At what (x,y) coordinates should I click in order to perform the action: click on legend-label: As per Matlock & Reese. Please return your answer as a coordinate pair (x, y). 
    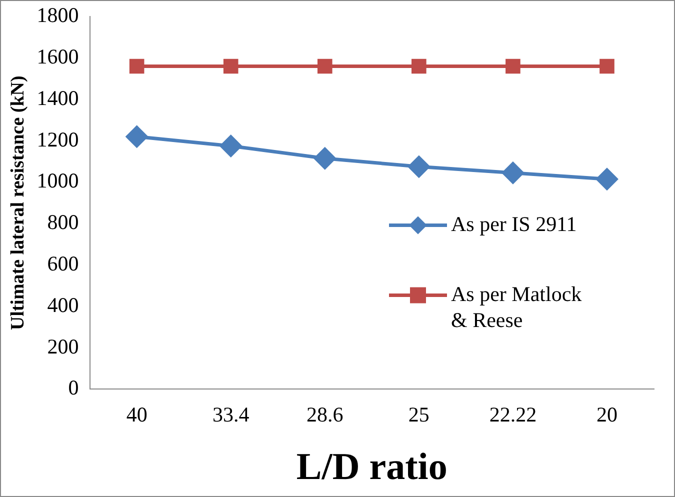
    Looking at the image, I should click on (516, 307).